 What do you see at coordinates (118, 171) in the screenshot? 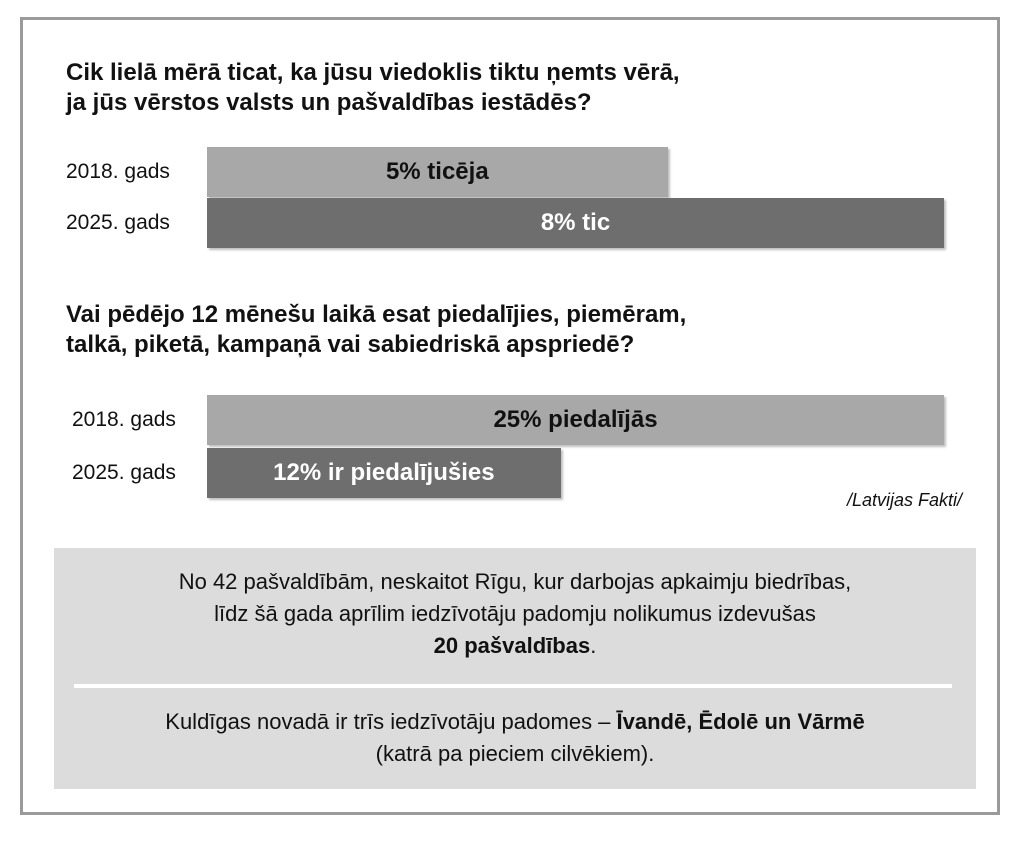
I see `chart1-category-label: 2018. gads` at bounding box center [118, 171].